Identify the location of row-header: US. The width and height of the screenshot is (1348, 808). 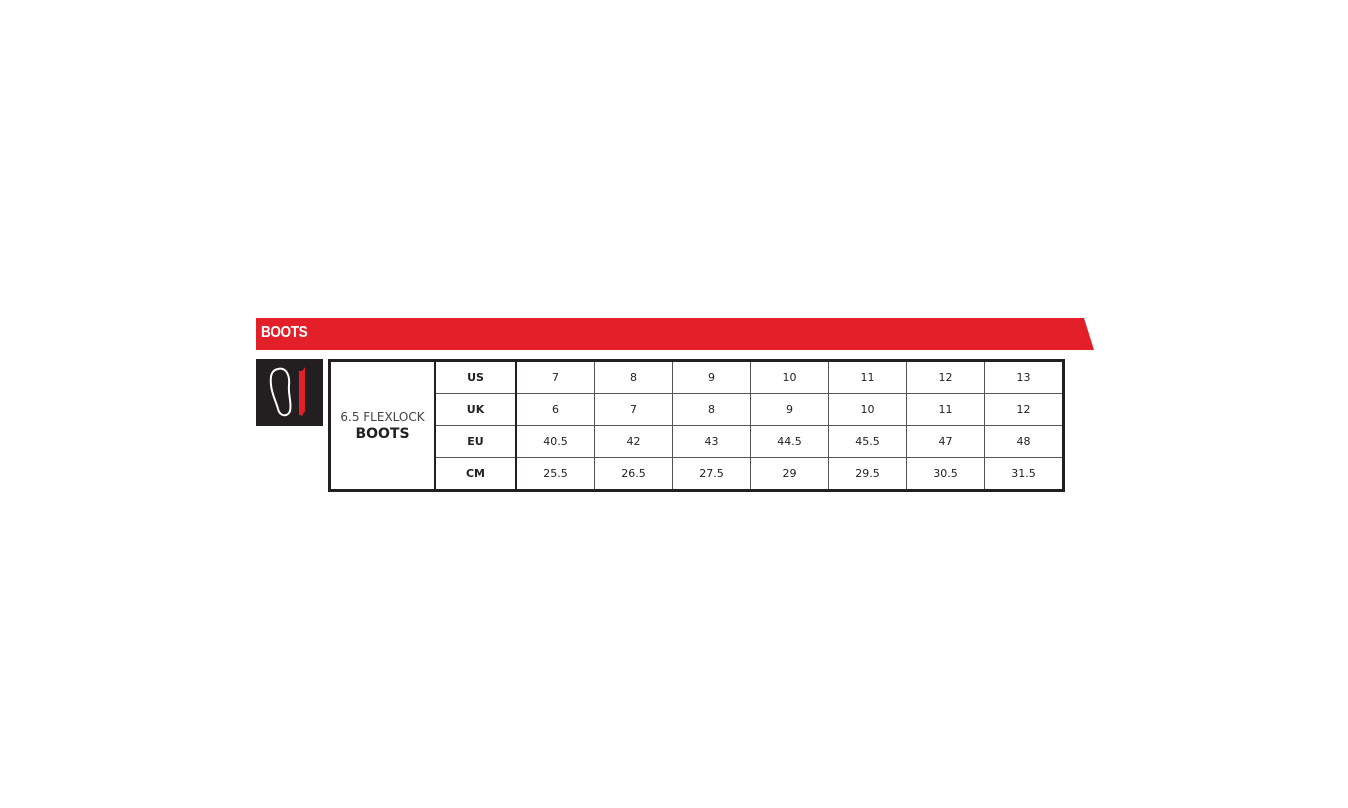
(475, 377).